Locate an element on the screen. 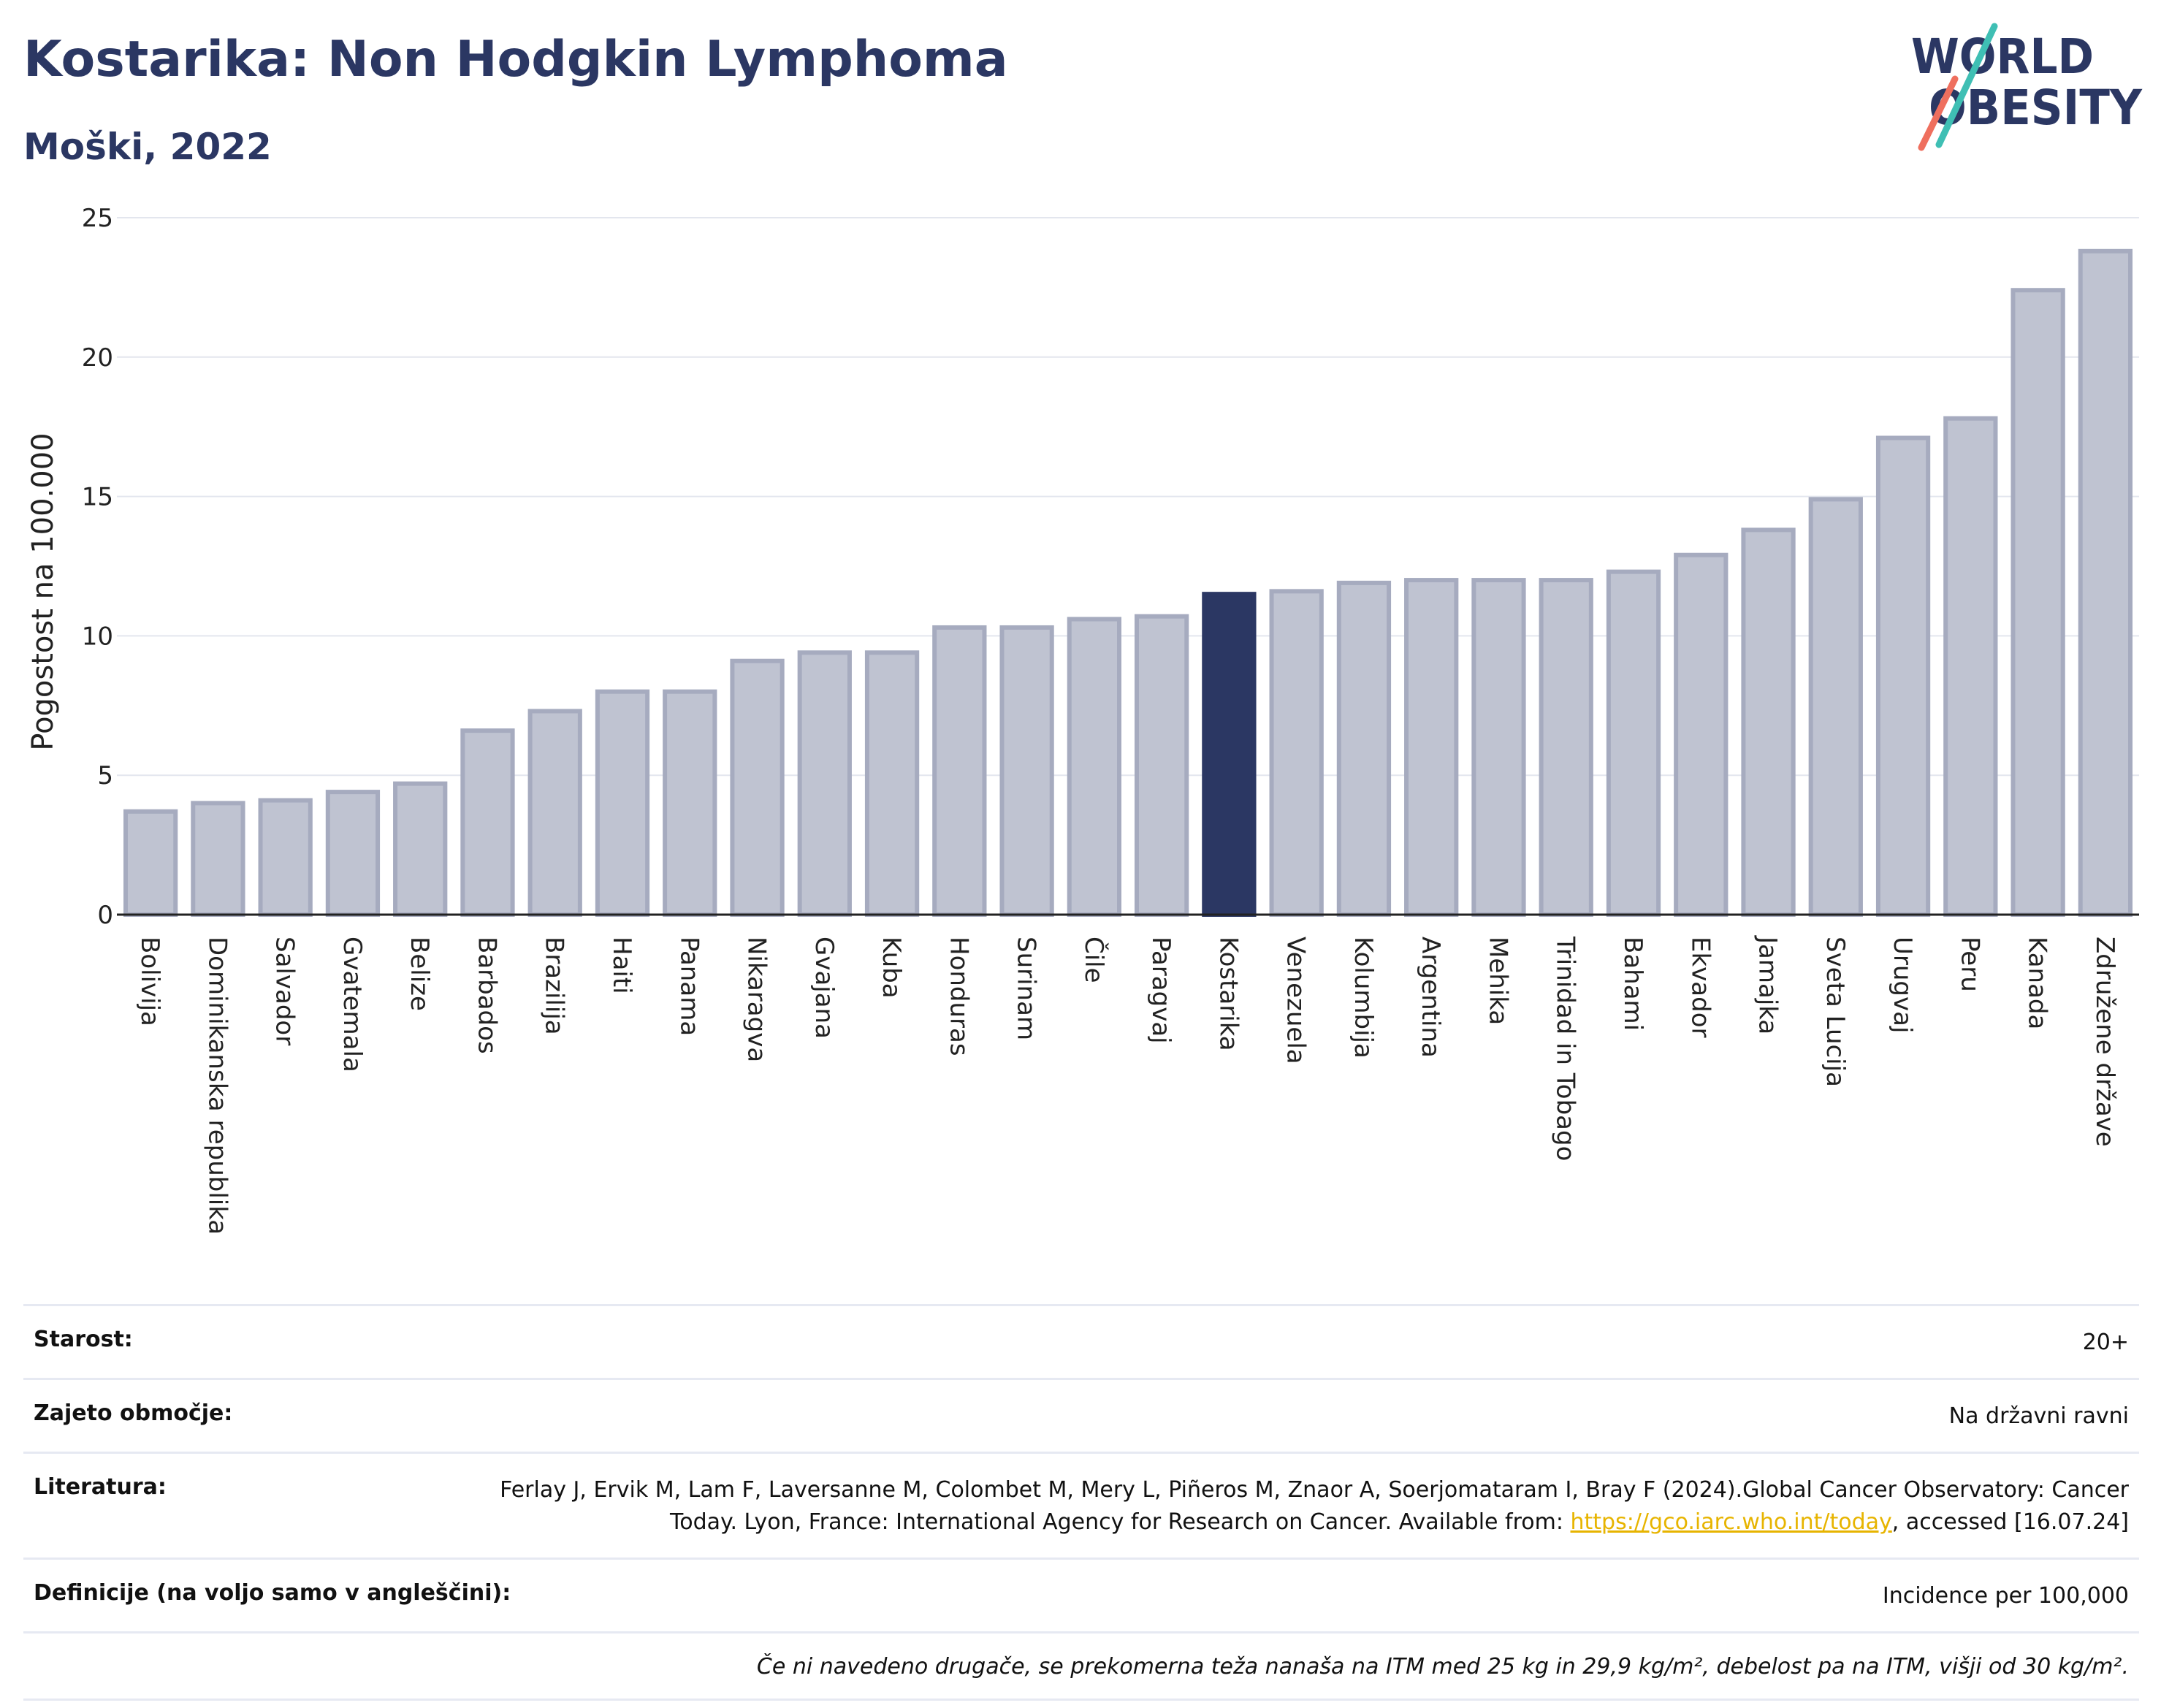 The height and width of the screenshot is (1708, 2161). bar-kolumbija is located at coordinates (1364, 749).